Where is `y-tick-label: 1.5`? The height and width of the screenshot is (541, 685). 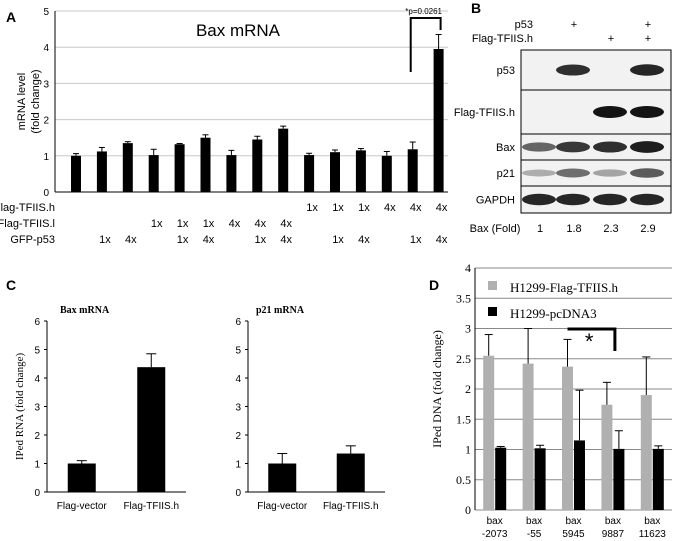 y-tick-label: 1.5 is located at coordinates (463, 419).